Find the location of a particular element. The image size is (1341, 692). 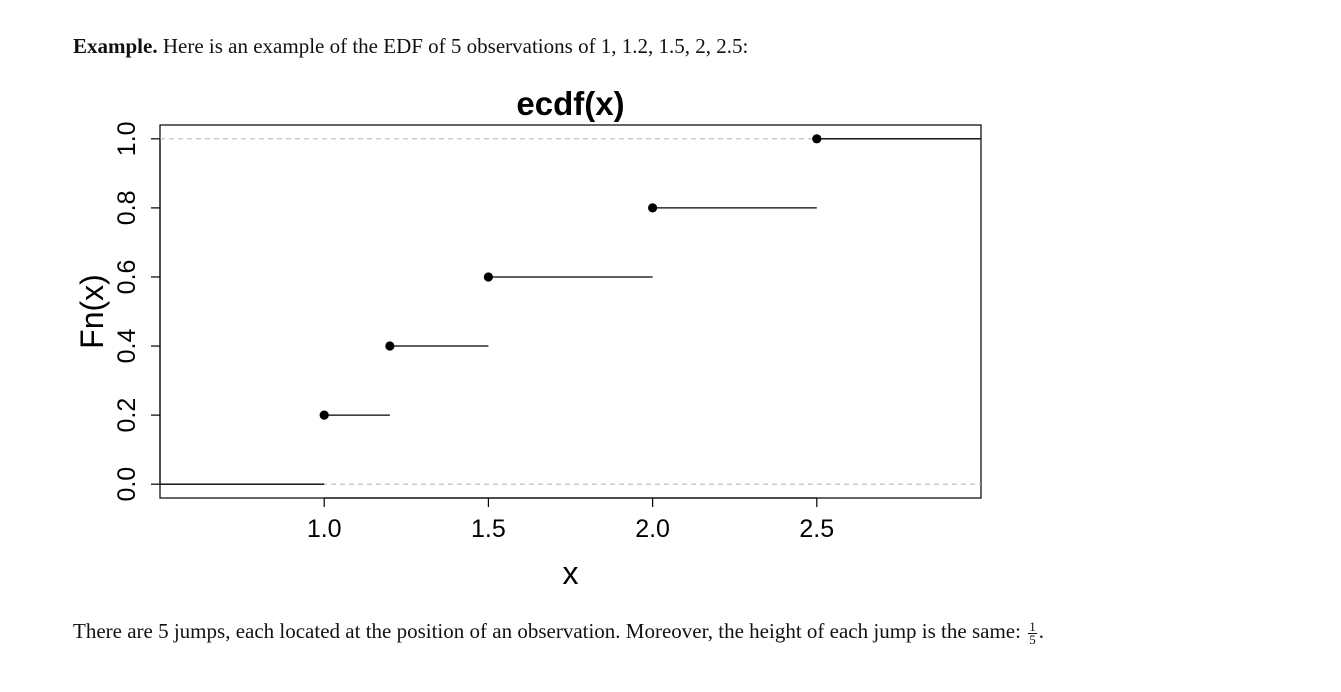

intro-bold-label: Example. is located at coordinates (115, 46).